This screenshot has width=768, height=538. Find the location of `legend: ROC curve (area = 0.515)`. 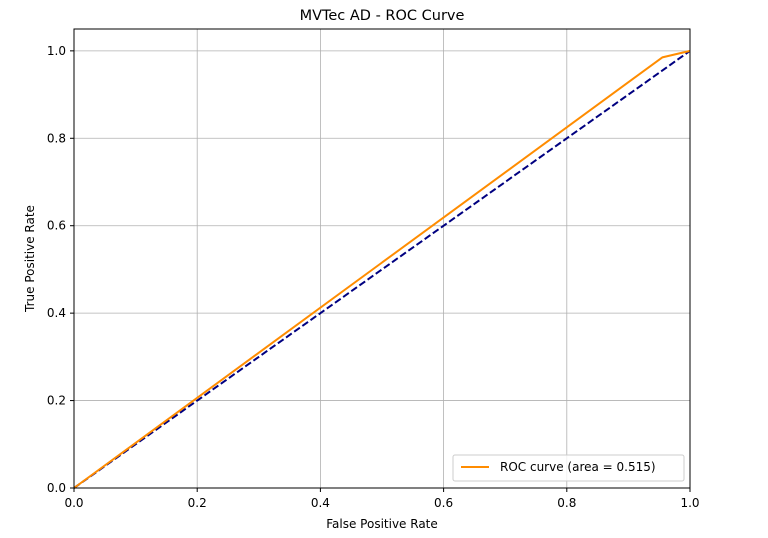

legend: ROC curve (area = 0.515) is located at coordinates (568, 468).